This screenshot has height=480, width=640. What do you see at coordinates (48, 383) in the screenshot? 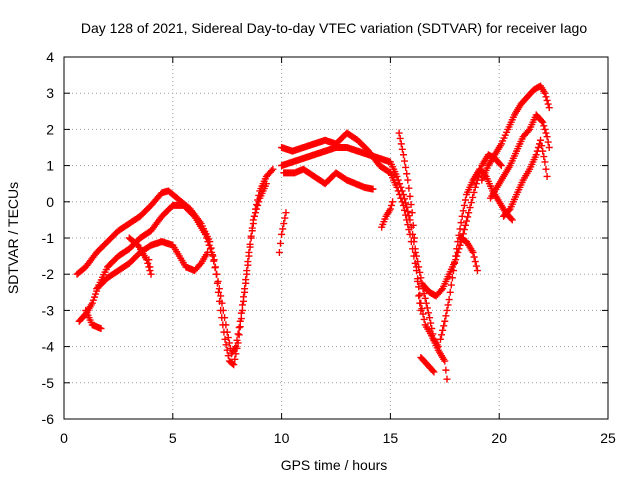
I see `y-tick-label: -5` at bounding box center [48, 383].